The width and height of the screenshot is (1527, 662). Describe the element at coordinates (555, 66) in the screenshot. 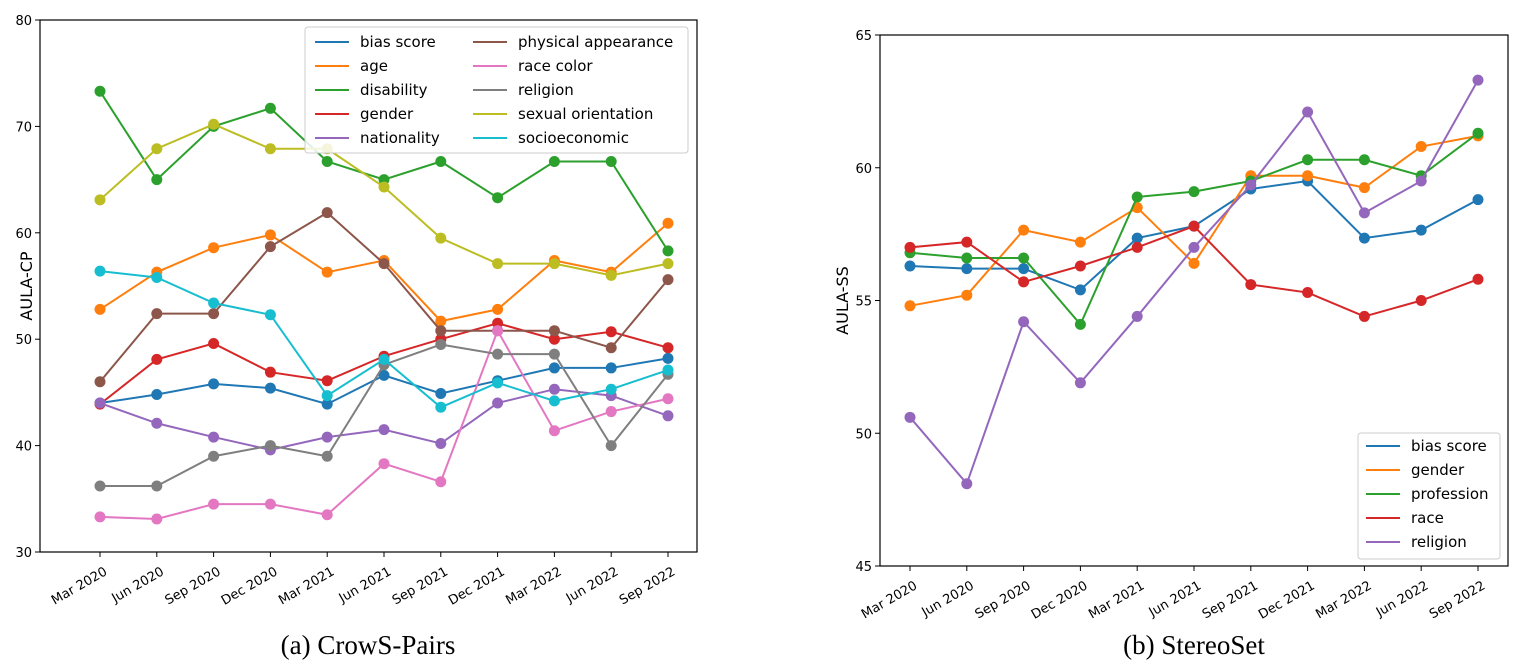

I see `legend-label: race color` at that location.